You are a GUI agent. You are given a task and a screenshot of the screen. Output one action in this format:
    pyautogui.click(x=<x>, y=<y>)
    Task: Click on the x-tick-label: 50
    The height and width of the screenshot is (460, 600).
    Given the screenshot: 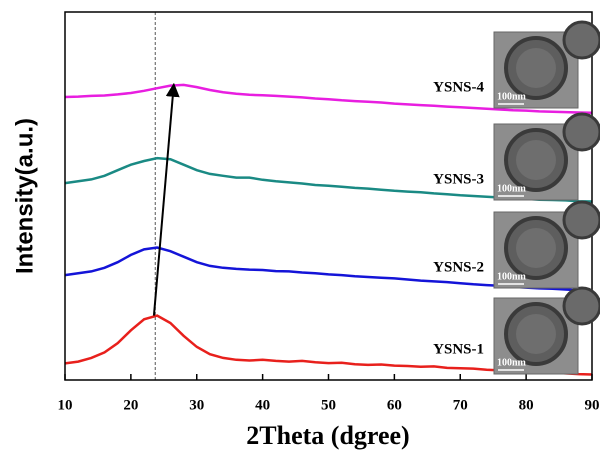 What is the action you would take?
    pyautogui.click(x=328, y=405)
    